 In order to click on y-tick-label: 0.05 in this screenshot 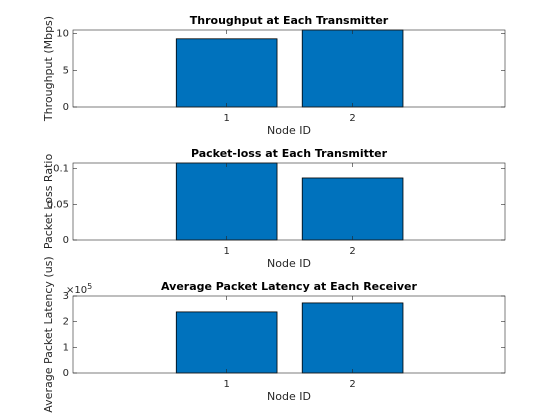, I will do `click(58, 204)`.